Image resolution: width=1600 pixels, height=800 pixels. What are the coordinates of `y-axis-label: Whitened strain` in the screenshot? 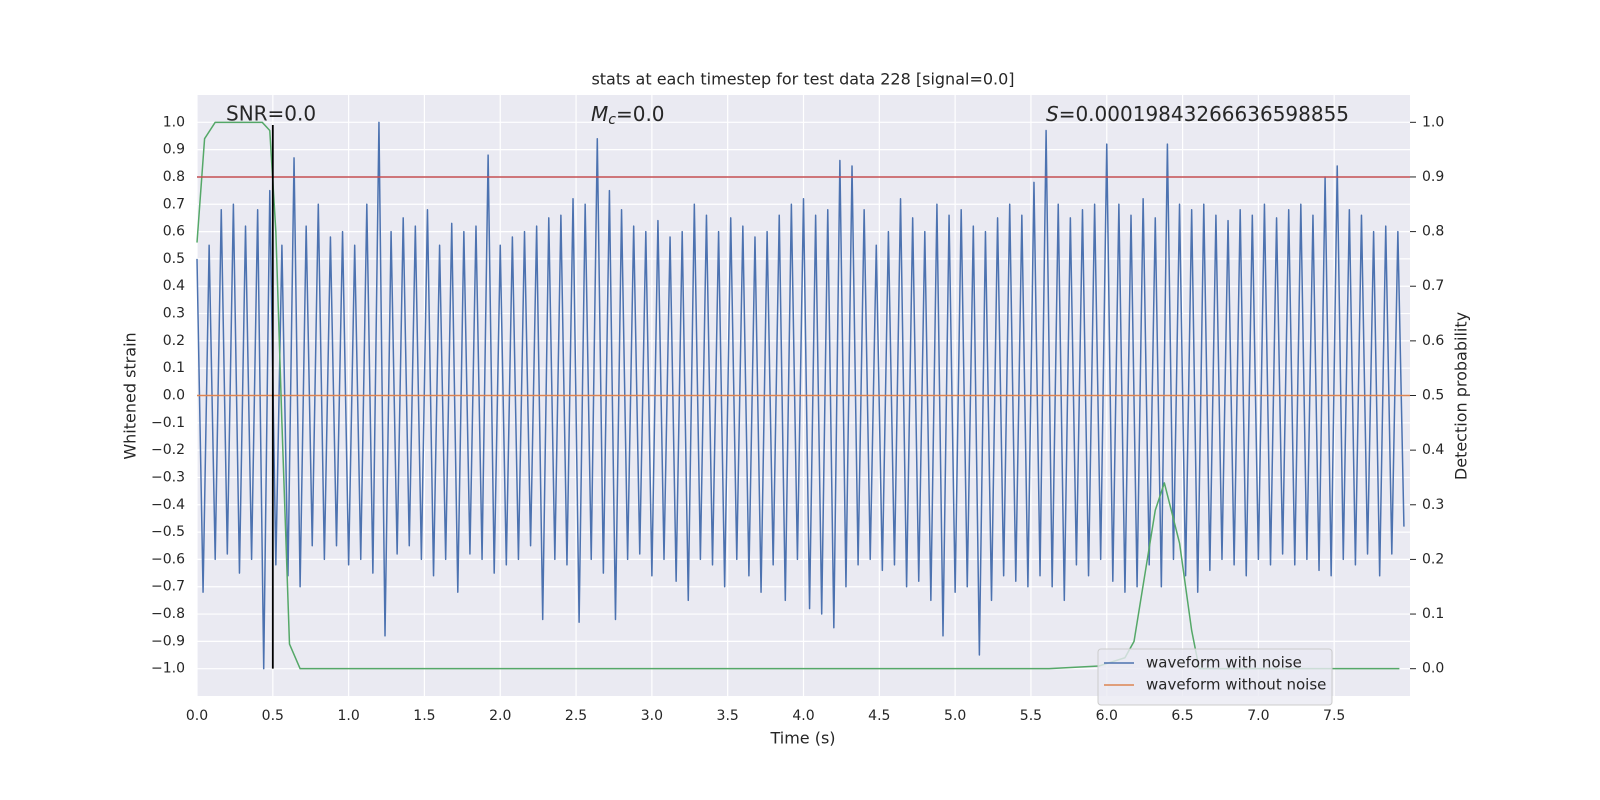 It's located at (130, 395).